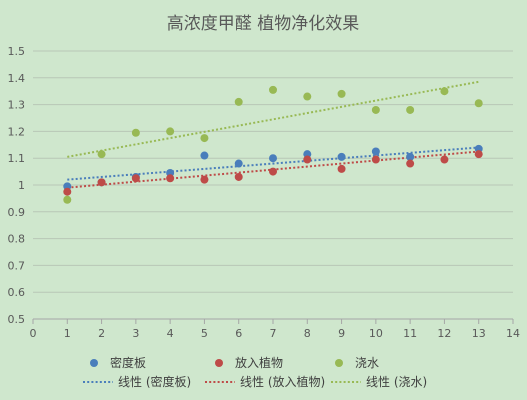  Describe the element at coordinates (17, 239) in the screenshot. I see `y-tick-label: 0.8` at that location.